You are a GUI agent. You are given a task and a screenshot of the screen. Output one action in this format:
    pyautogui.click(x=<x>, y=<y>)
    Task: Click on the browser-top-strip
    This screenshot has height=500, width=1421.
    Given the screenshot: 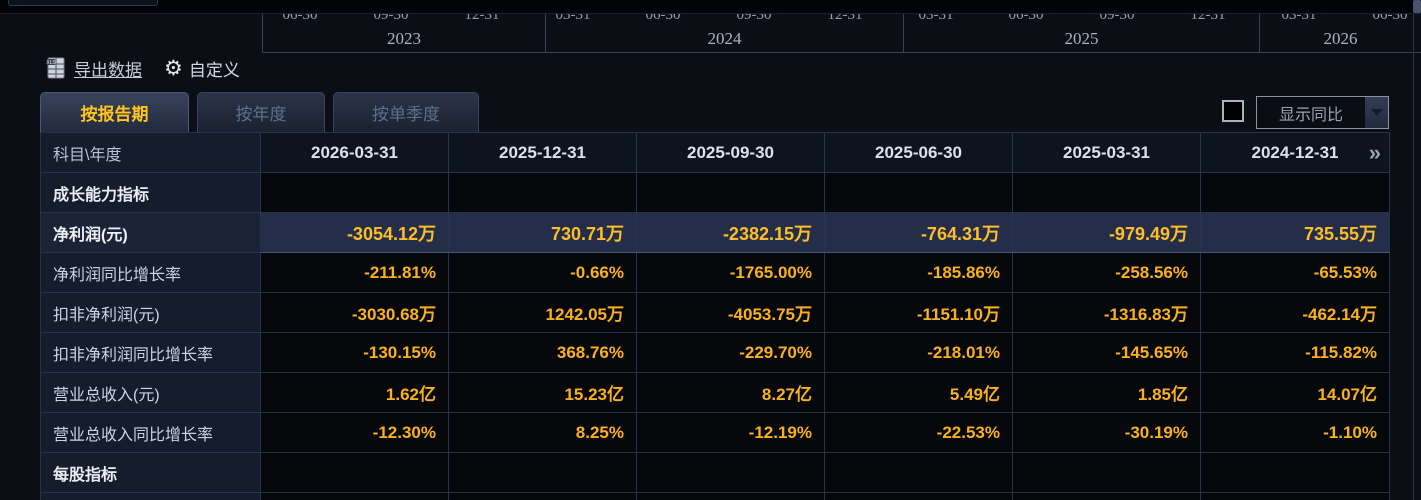 What is the action you would take?
    pyautogui.click(x=710, y=7)
    